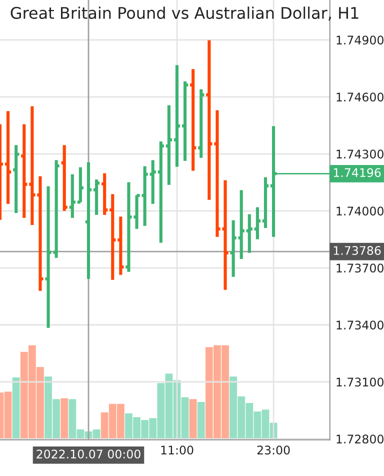 The width and height of the screenshot is (384, 476). What do you see at coordinates (360, 382) in the screenshot?
I see `y-tick-label: 1.73100` at bounding box center [360, 382].